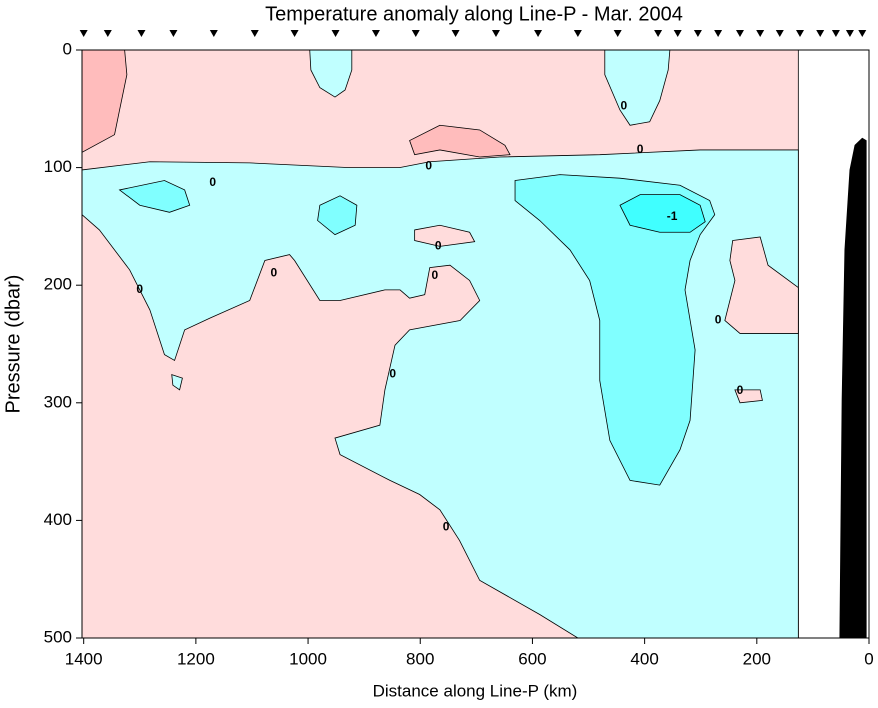  What do you see at coordinates (308, 658) in the screenshot?
I see `x-tick-label: 1000` at bounding box center [308, 658].